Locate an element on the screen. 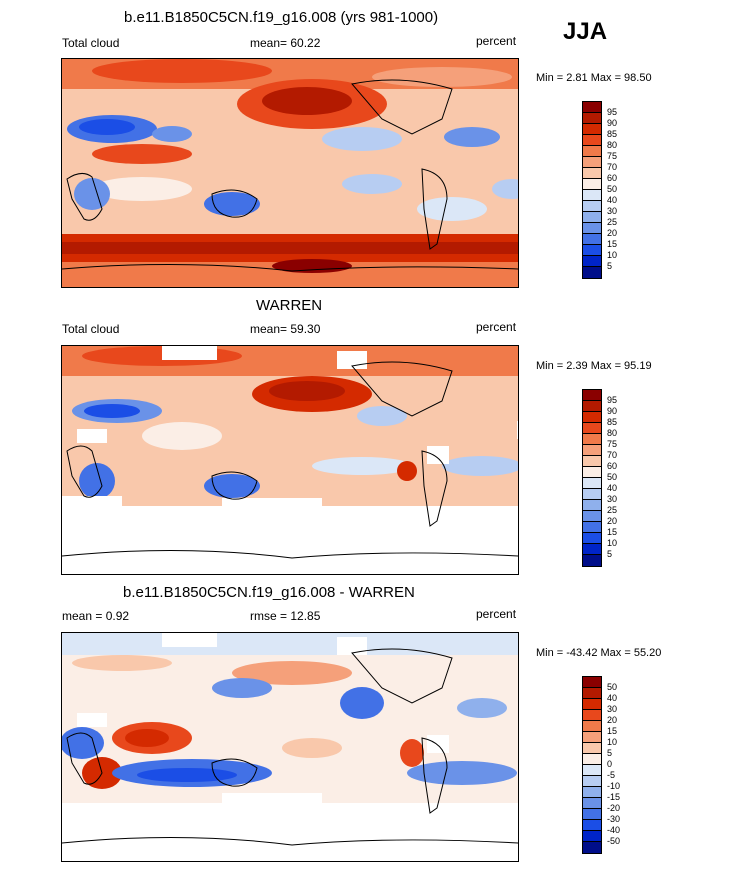 This screenshot has width=733, height=872. colorbar-tick: -15 is located at coordinates (614, 797).